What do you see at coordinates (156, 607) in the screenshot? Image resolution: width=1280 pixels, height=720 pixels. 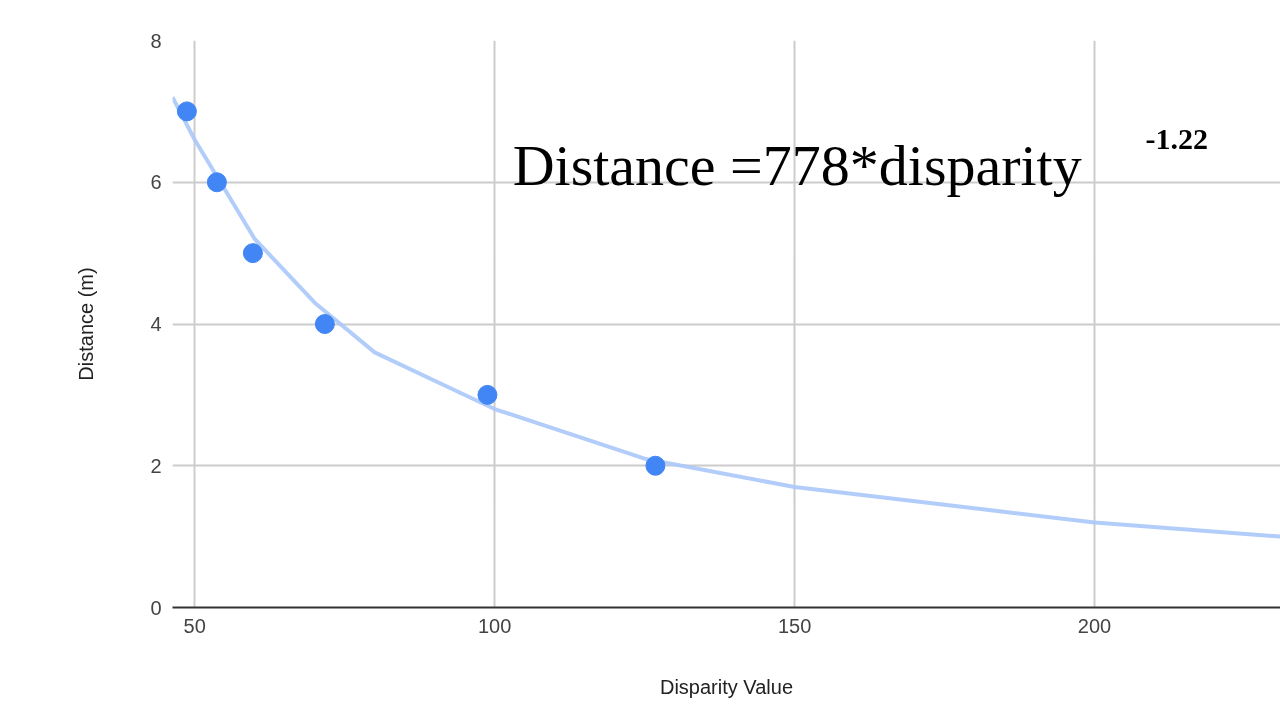 I see `y-tick-label: 0` at bounding box center [156, 607].